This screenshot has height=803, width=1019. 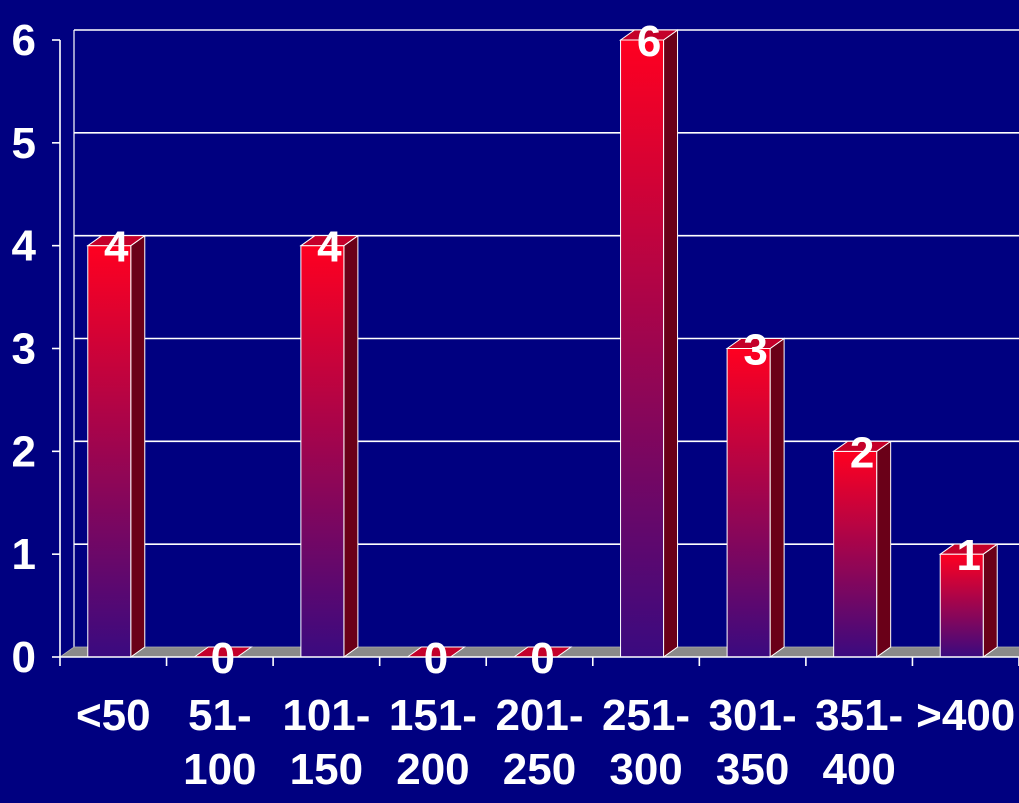 What do you see at coordinates (539, 769) in the screenshot?
I see `x-tick-label-line: 250` at bounding box center [539, 769].